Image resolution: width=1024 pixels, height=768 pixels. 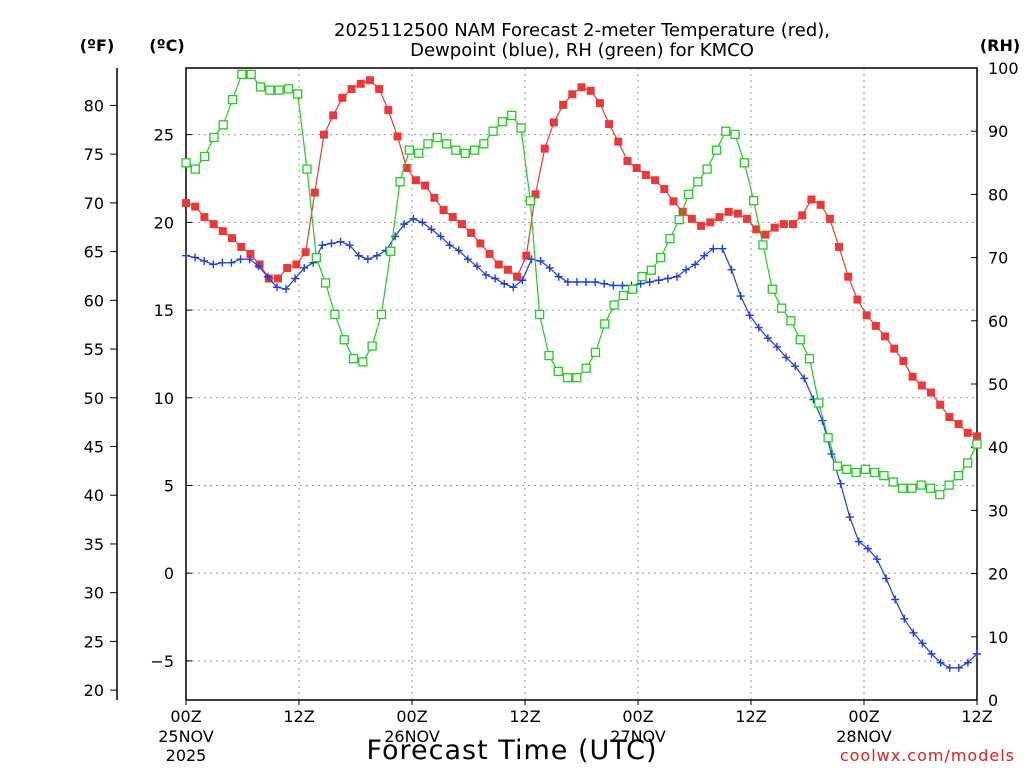 What do you see at coordinates (998, 447) in the screenshot?
I see `rh-tick-label: 40` at bounding box center [998, 447].